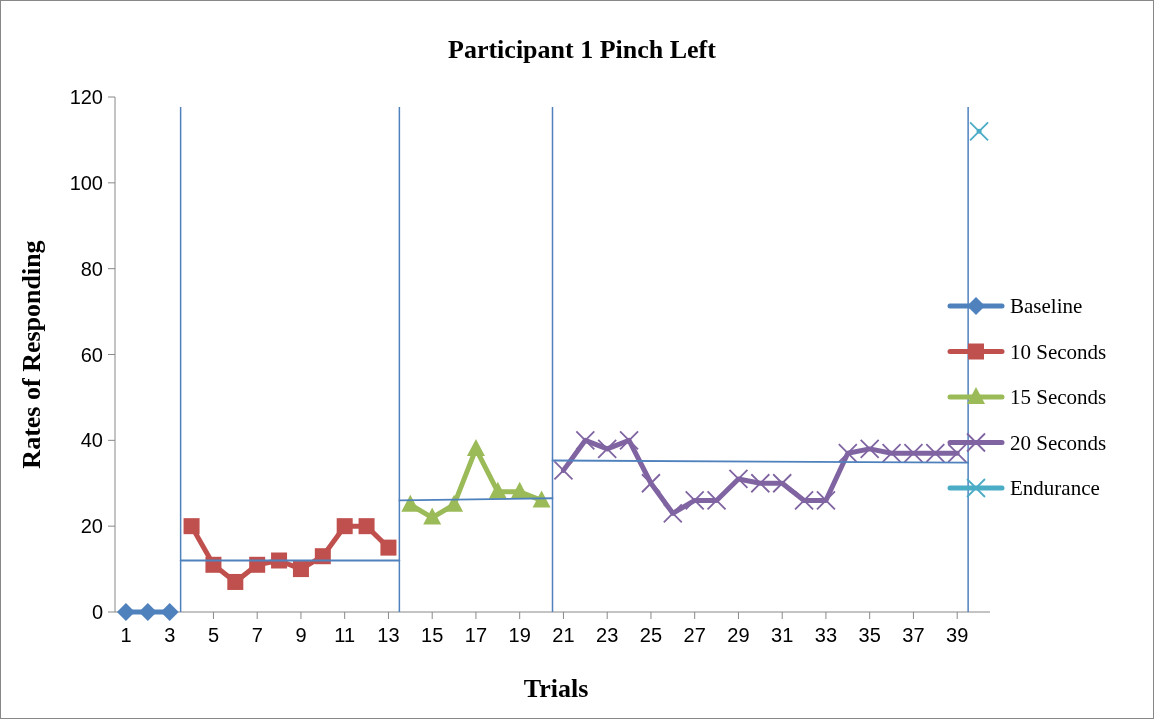 This screenshot has height=719, width=1154. I want to click on legend-label: Endurance, so click(1055, 488).